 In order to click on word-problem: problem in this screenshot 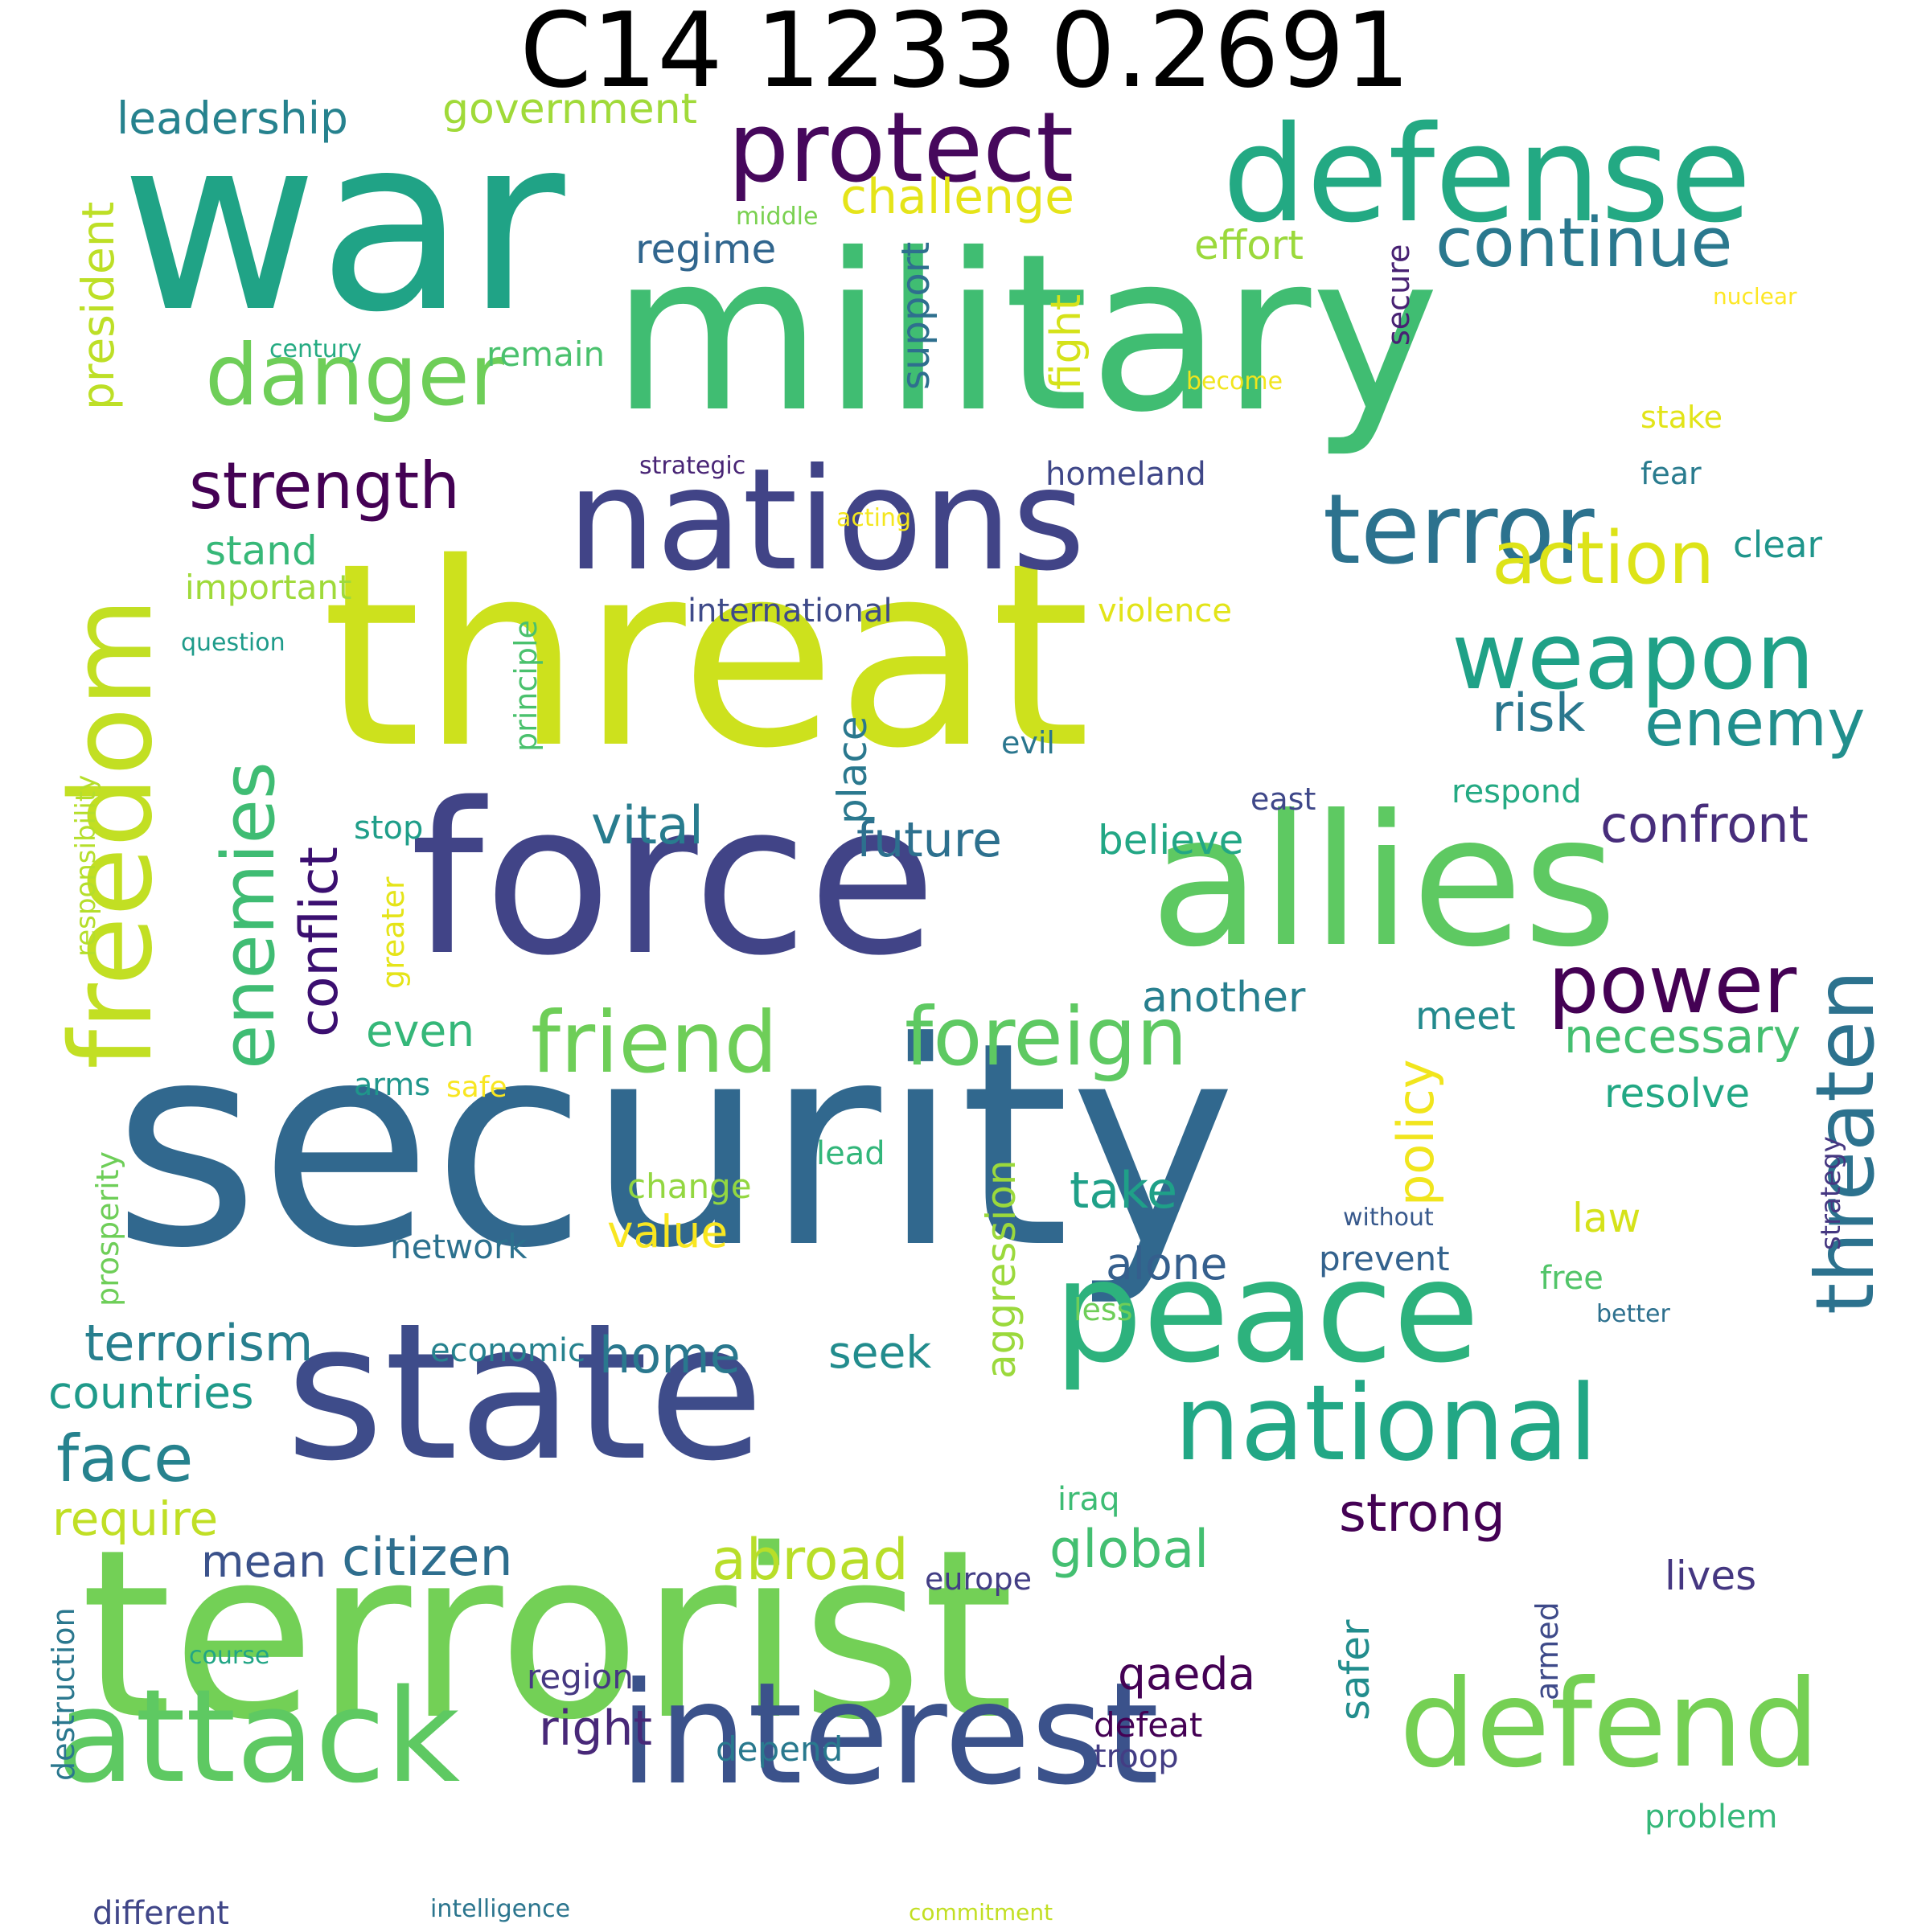, I will do `click(1711, 1817)`.